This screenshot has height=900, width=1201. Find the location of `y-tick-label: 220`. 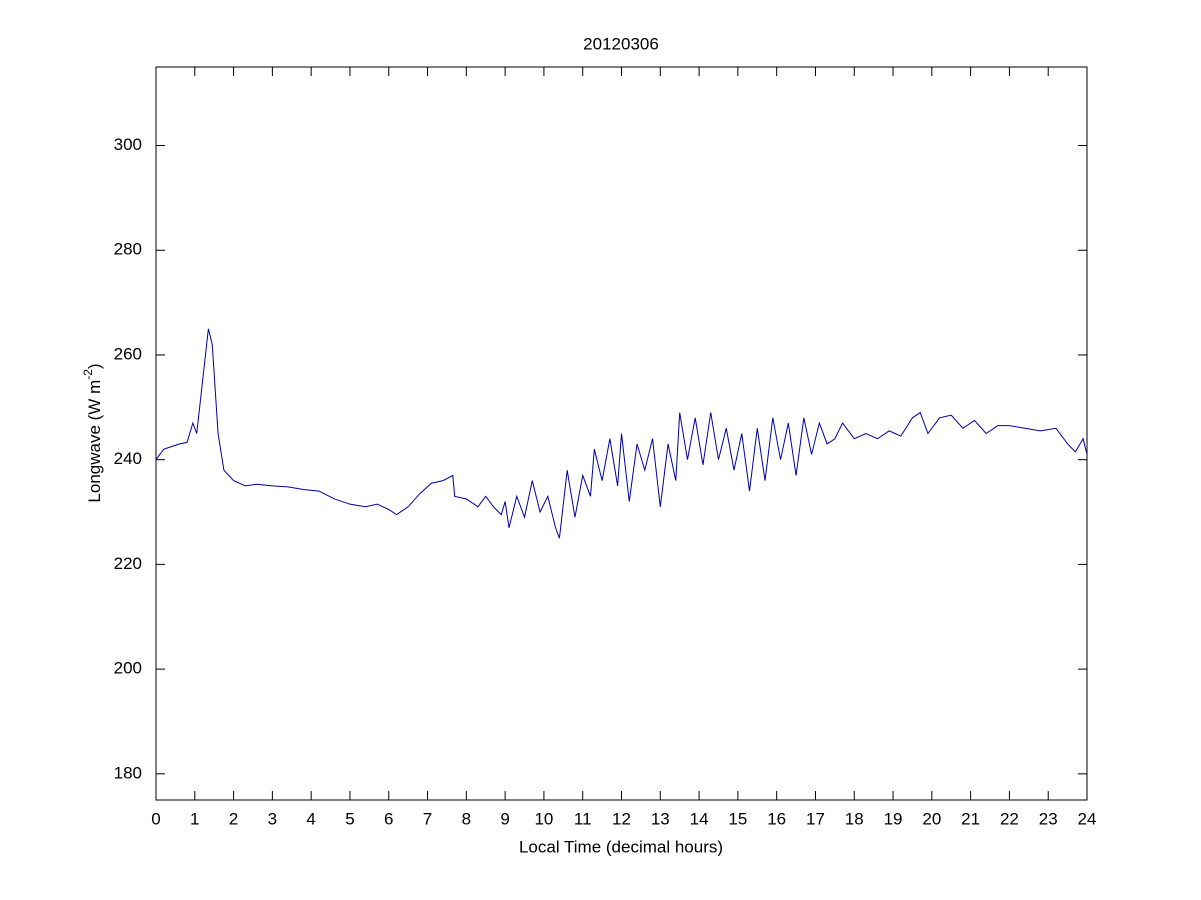

y-tick-label: 220 is located at coordinates (128, 563).